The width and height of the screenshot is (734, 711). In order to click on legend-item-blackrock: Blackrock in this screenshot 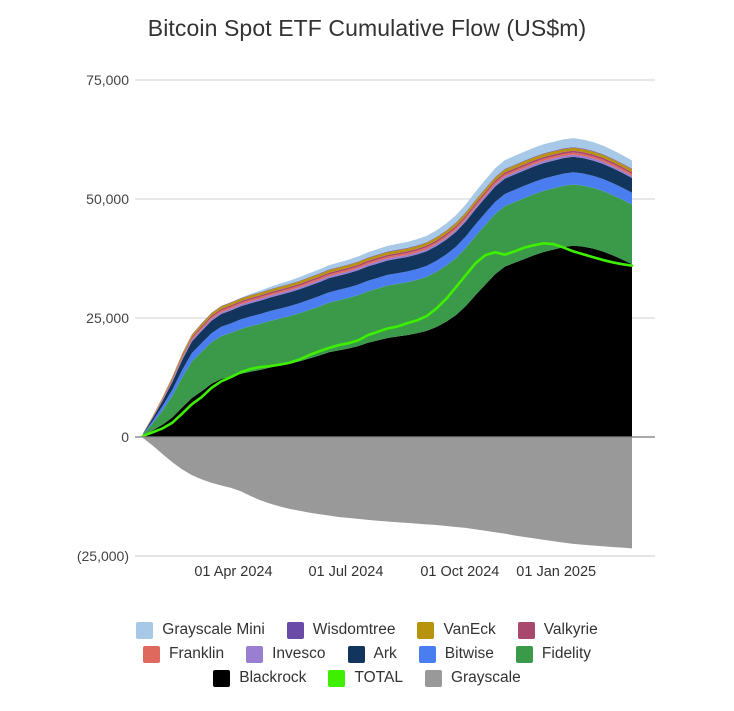, I will do `click(259, 678)`.